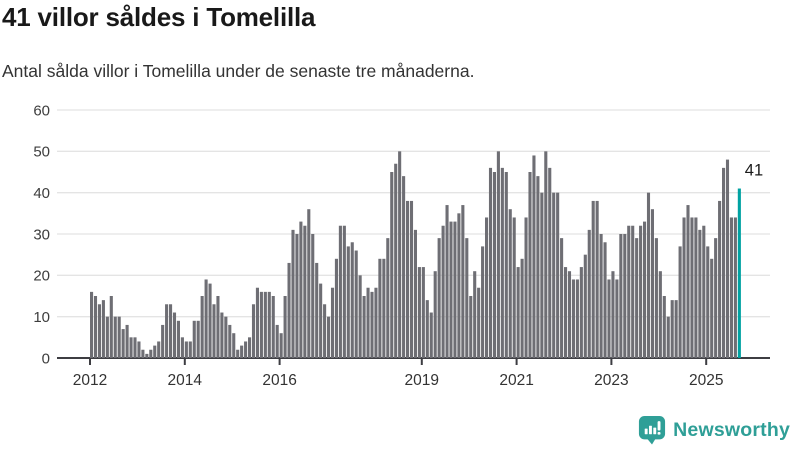  Describe the element at coordinates (41, 276) in the screenshot. I see `y-axis-tick-label: 20` at that location.